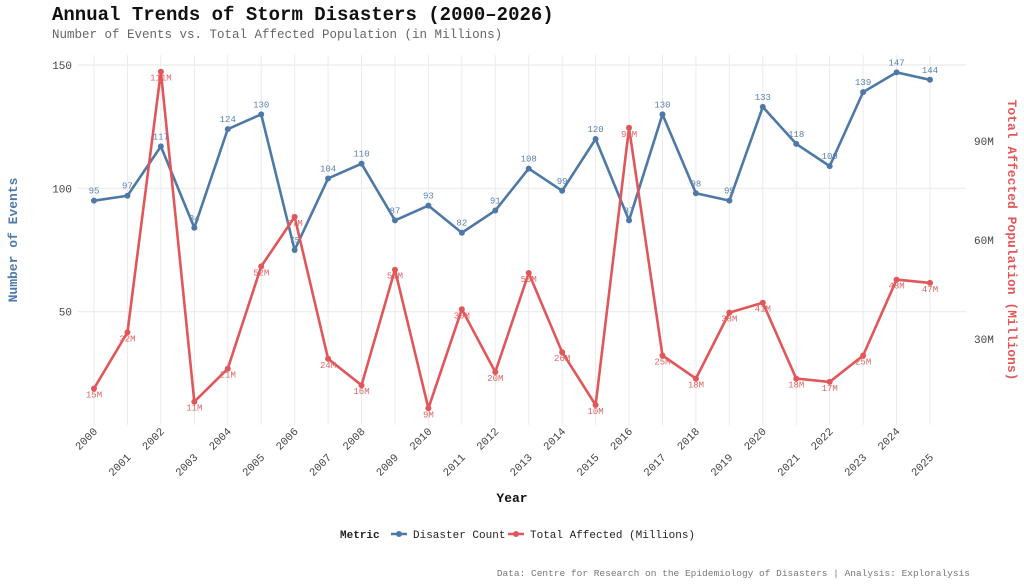 This screenshot has height=585, width=1024. What do you see at coordinates (595, 130) in the screenshot?
I see `data-label: 120` at bounding box center [595, 130].